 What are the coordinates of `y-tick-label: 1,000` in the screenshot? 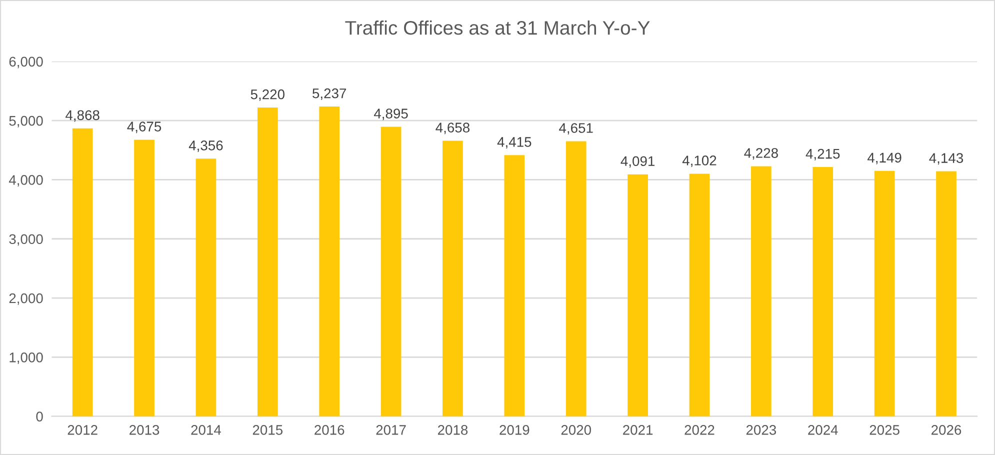 It's located at (26, 358).